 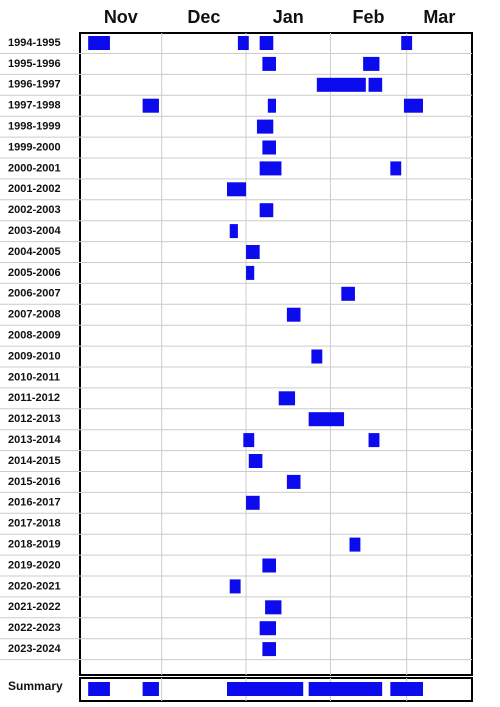 I want to click on row-label: 1996-1997, so click(x=34, y=85).